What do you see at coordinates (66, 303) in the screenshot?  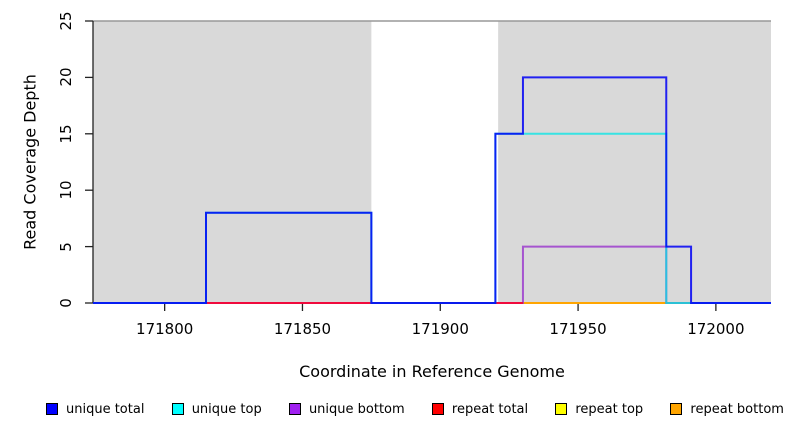 I see `y-tick-label: 0` at bounding box center [66, 303].